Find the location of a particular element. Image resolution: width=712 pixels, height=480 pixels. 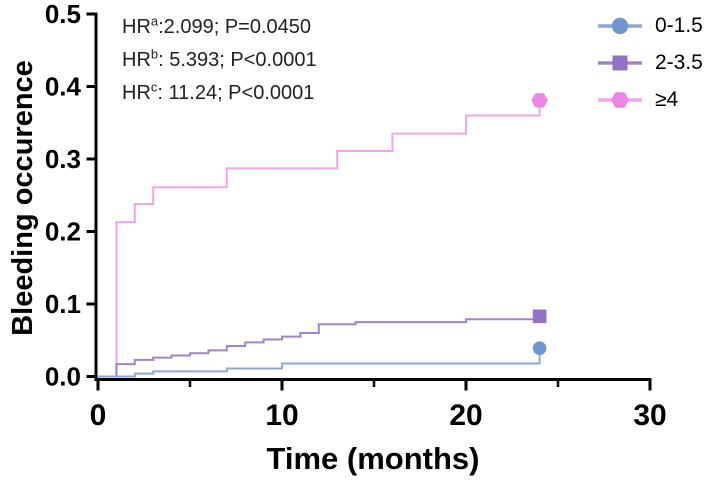

end-marker-circle-icon is located at coordinates (539, 348).